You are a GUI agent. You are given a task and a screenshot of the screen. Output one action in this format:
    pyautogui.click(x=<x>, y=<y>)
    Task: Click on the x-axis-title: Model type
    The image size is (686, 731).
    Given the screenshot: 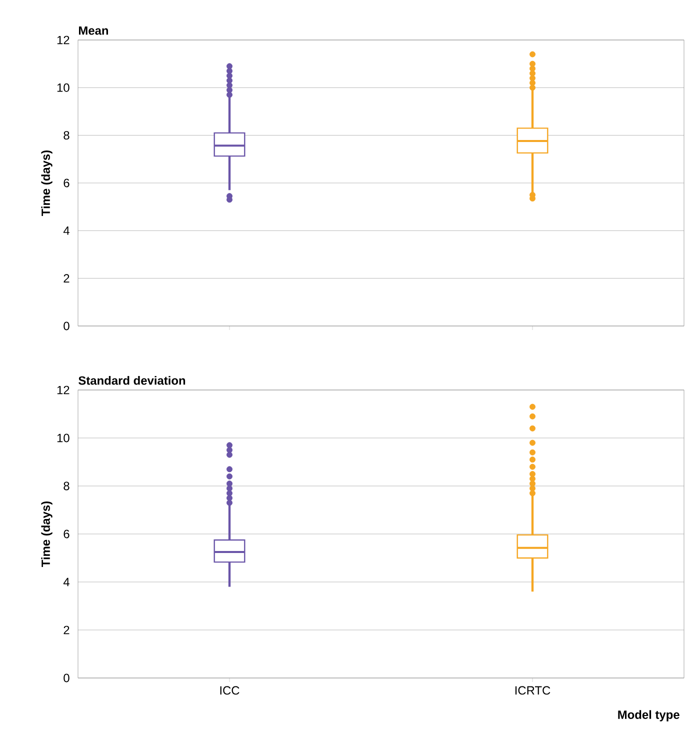 What is the action you would take?
    pyautogui.click(x=649, y=716)
    